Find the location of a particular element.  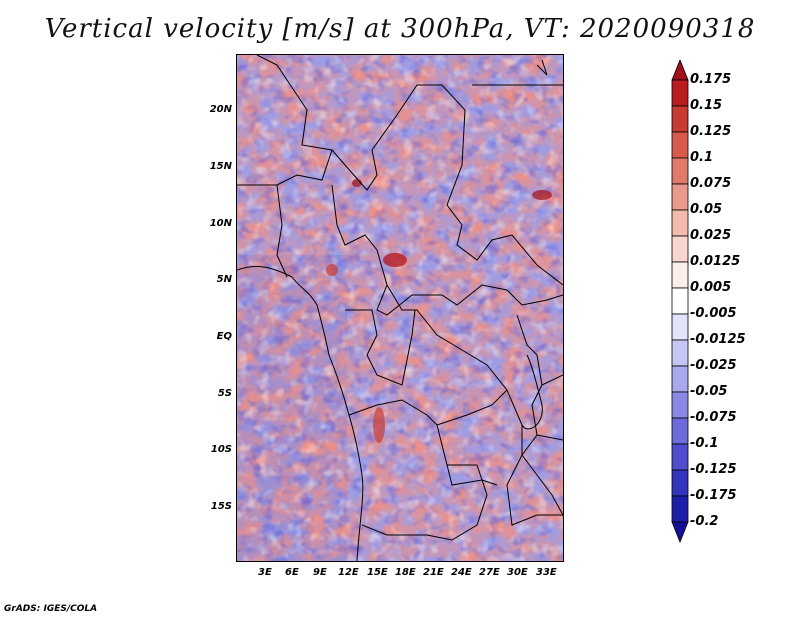

lon-tick-label: 30E is located at coordinates (517, 572).